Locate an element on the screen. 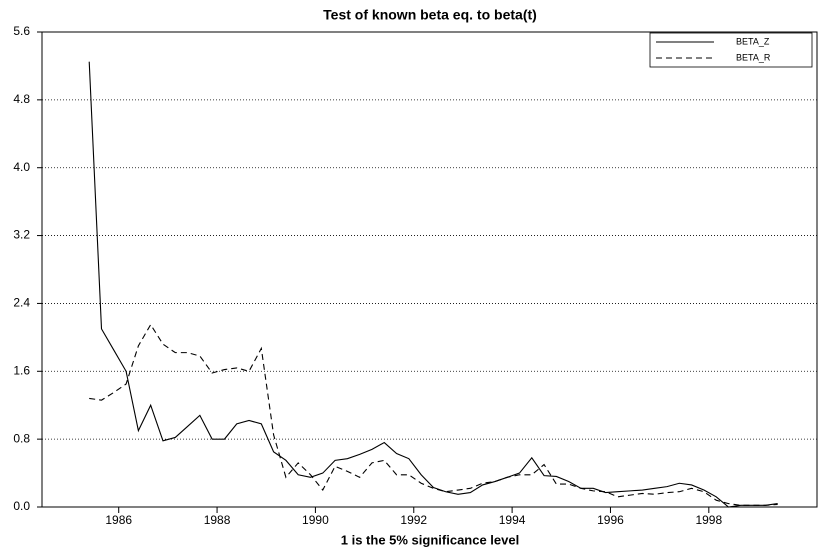 This screenshot has width=818, height=554. y-tick-label: 4.0 is located at coordinates (21, 167).